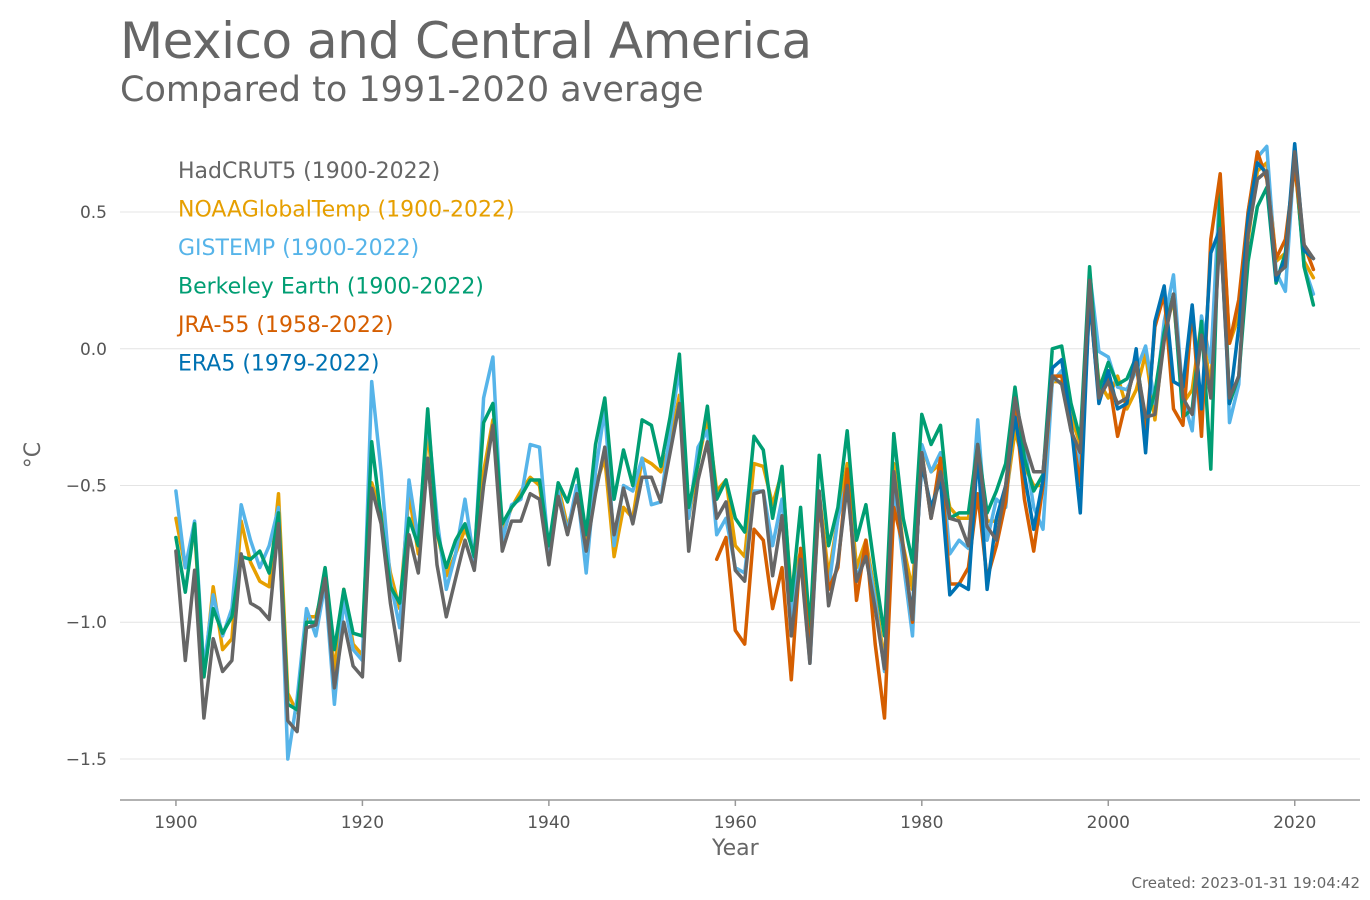 The width and height of the screenshot is (1370, 900). Describe the element at coordinates (175, 823) in the screenshot. I see `x-tick-label: 1900` at that location.